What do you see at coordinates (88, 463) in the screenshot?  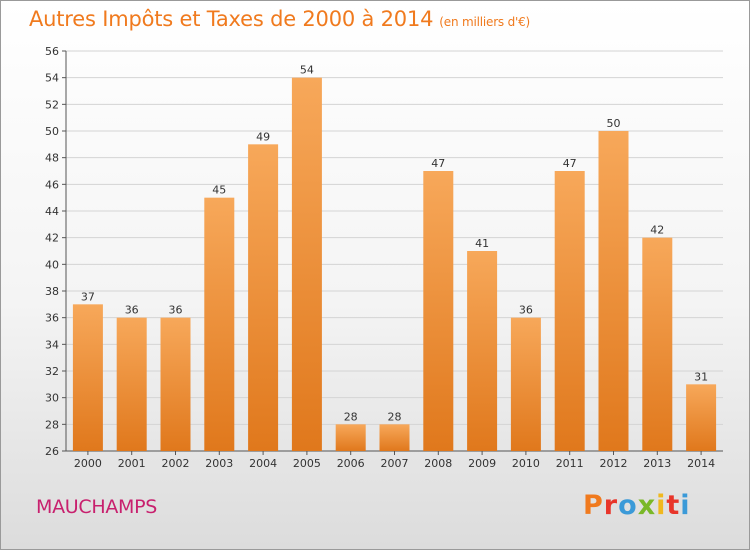 I see `x-tick-label: 2000` at bounding box center [88, 463].